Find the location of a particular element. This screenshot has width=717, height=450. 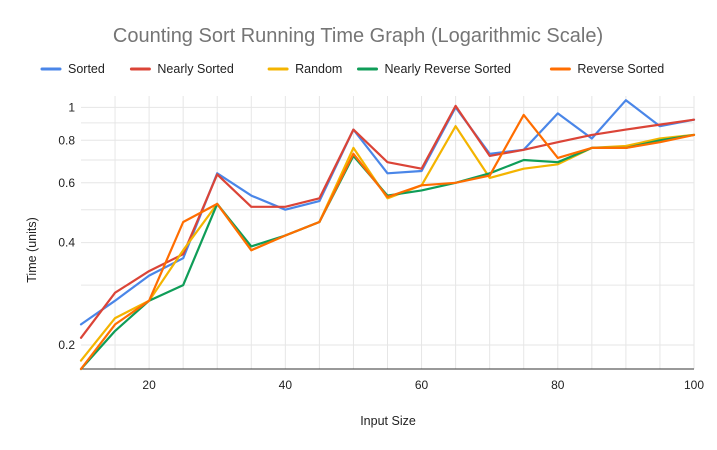

y-axis-label: Time (units) is located at coordinates (32, 250).